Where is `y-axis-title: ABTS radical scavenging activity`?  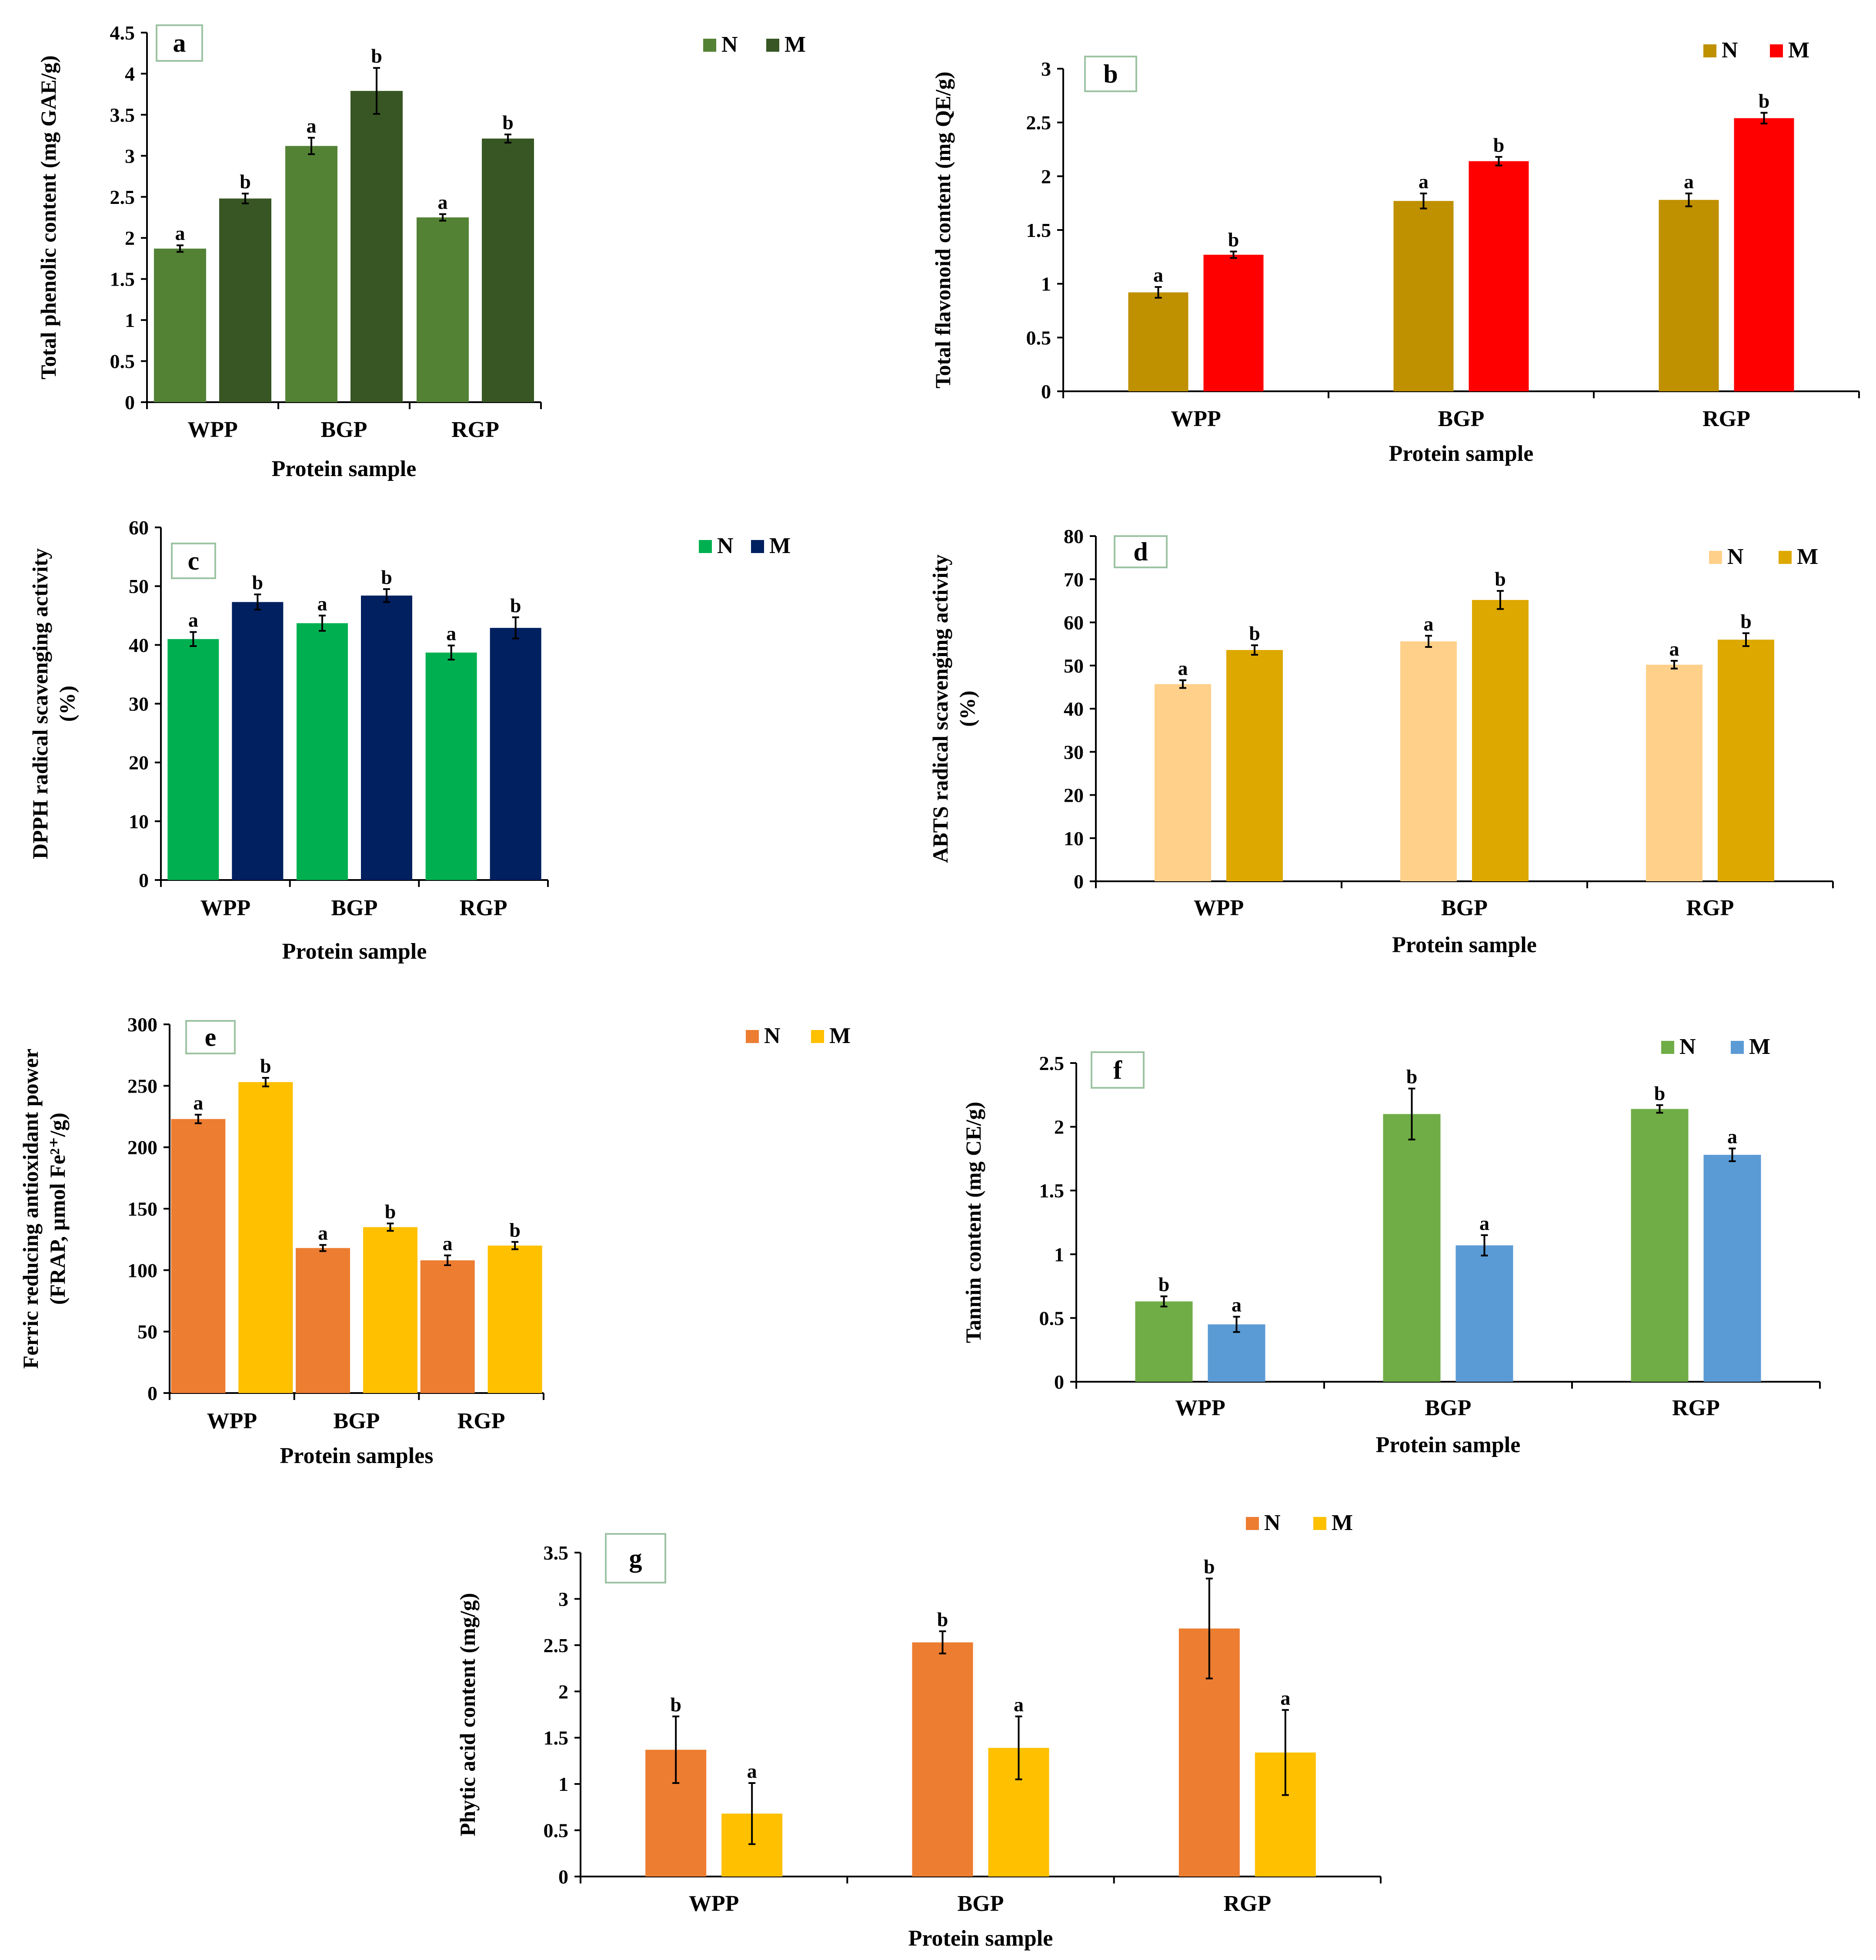 y-axis-title: ABTS radical scavenging activity is located at coordinates (940, 708).